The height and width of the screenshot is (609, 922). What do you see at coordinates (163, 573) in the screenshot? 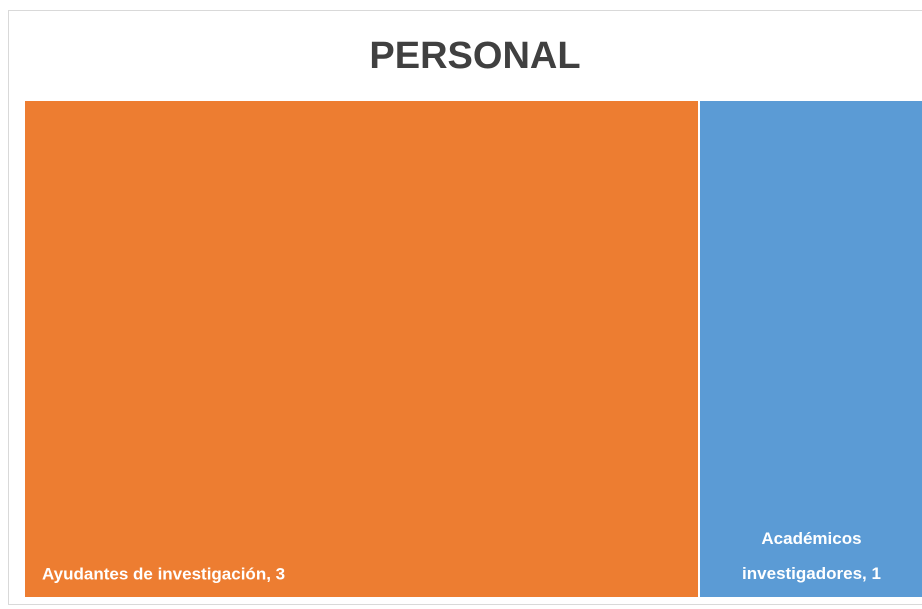
I see `tile-label: Ayudantes de investigación, 3` at bounding box center [163, 573].